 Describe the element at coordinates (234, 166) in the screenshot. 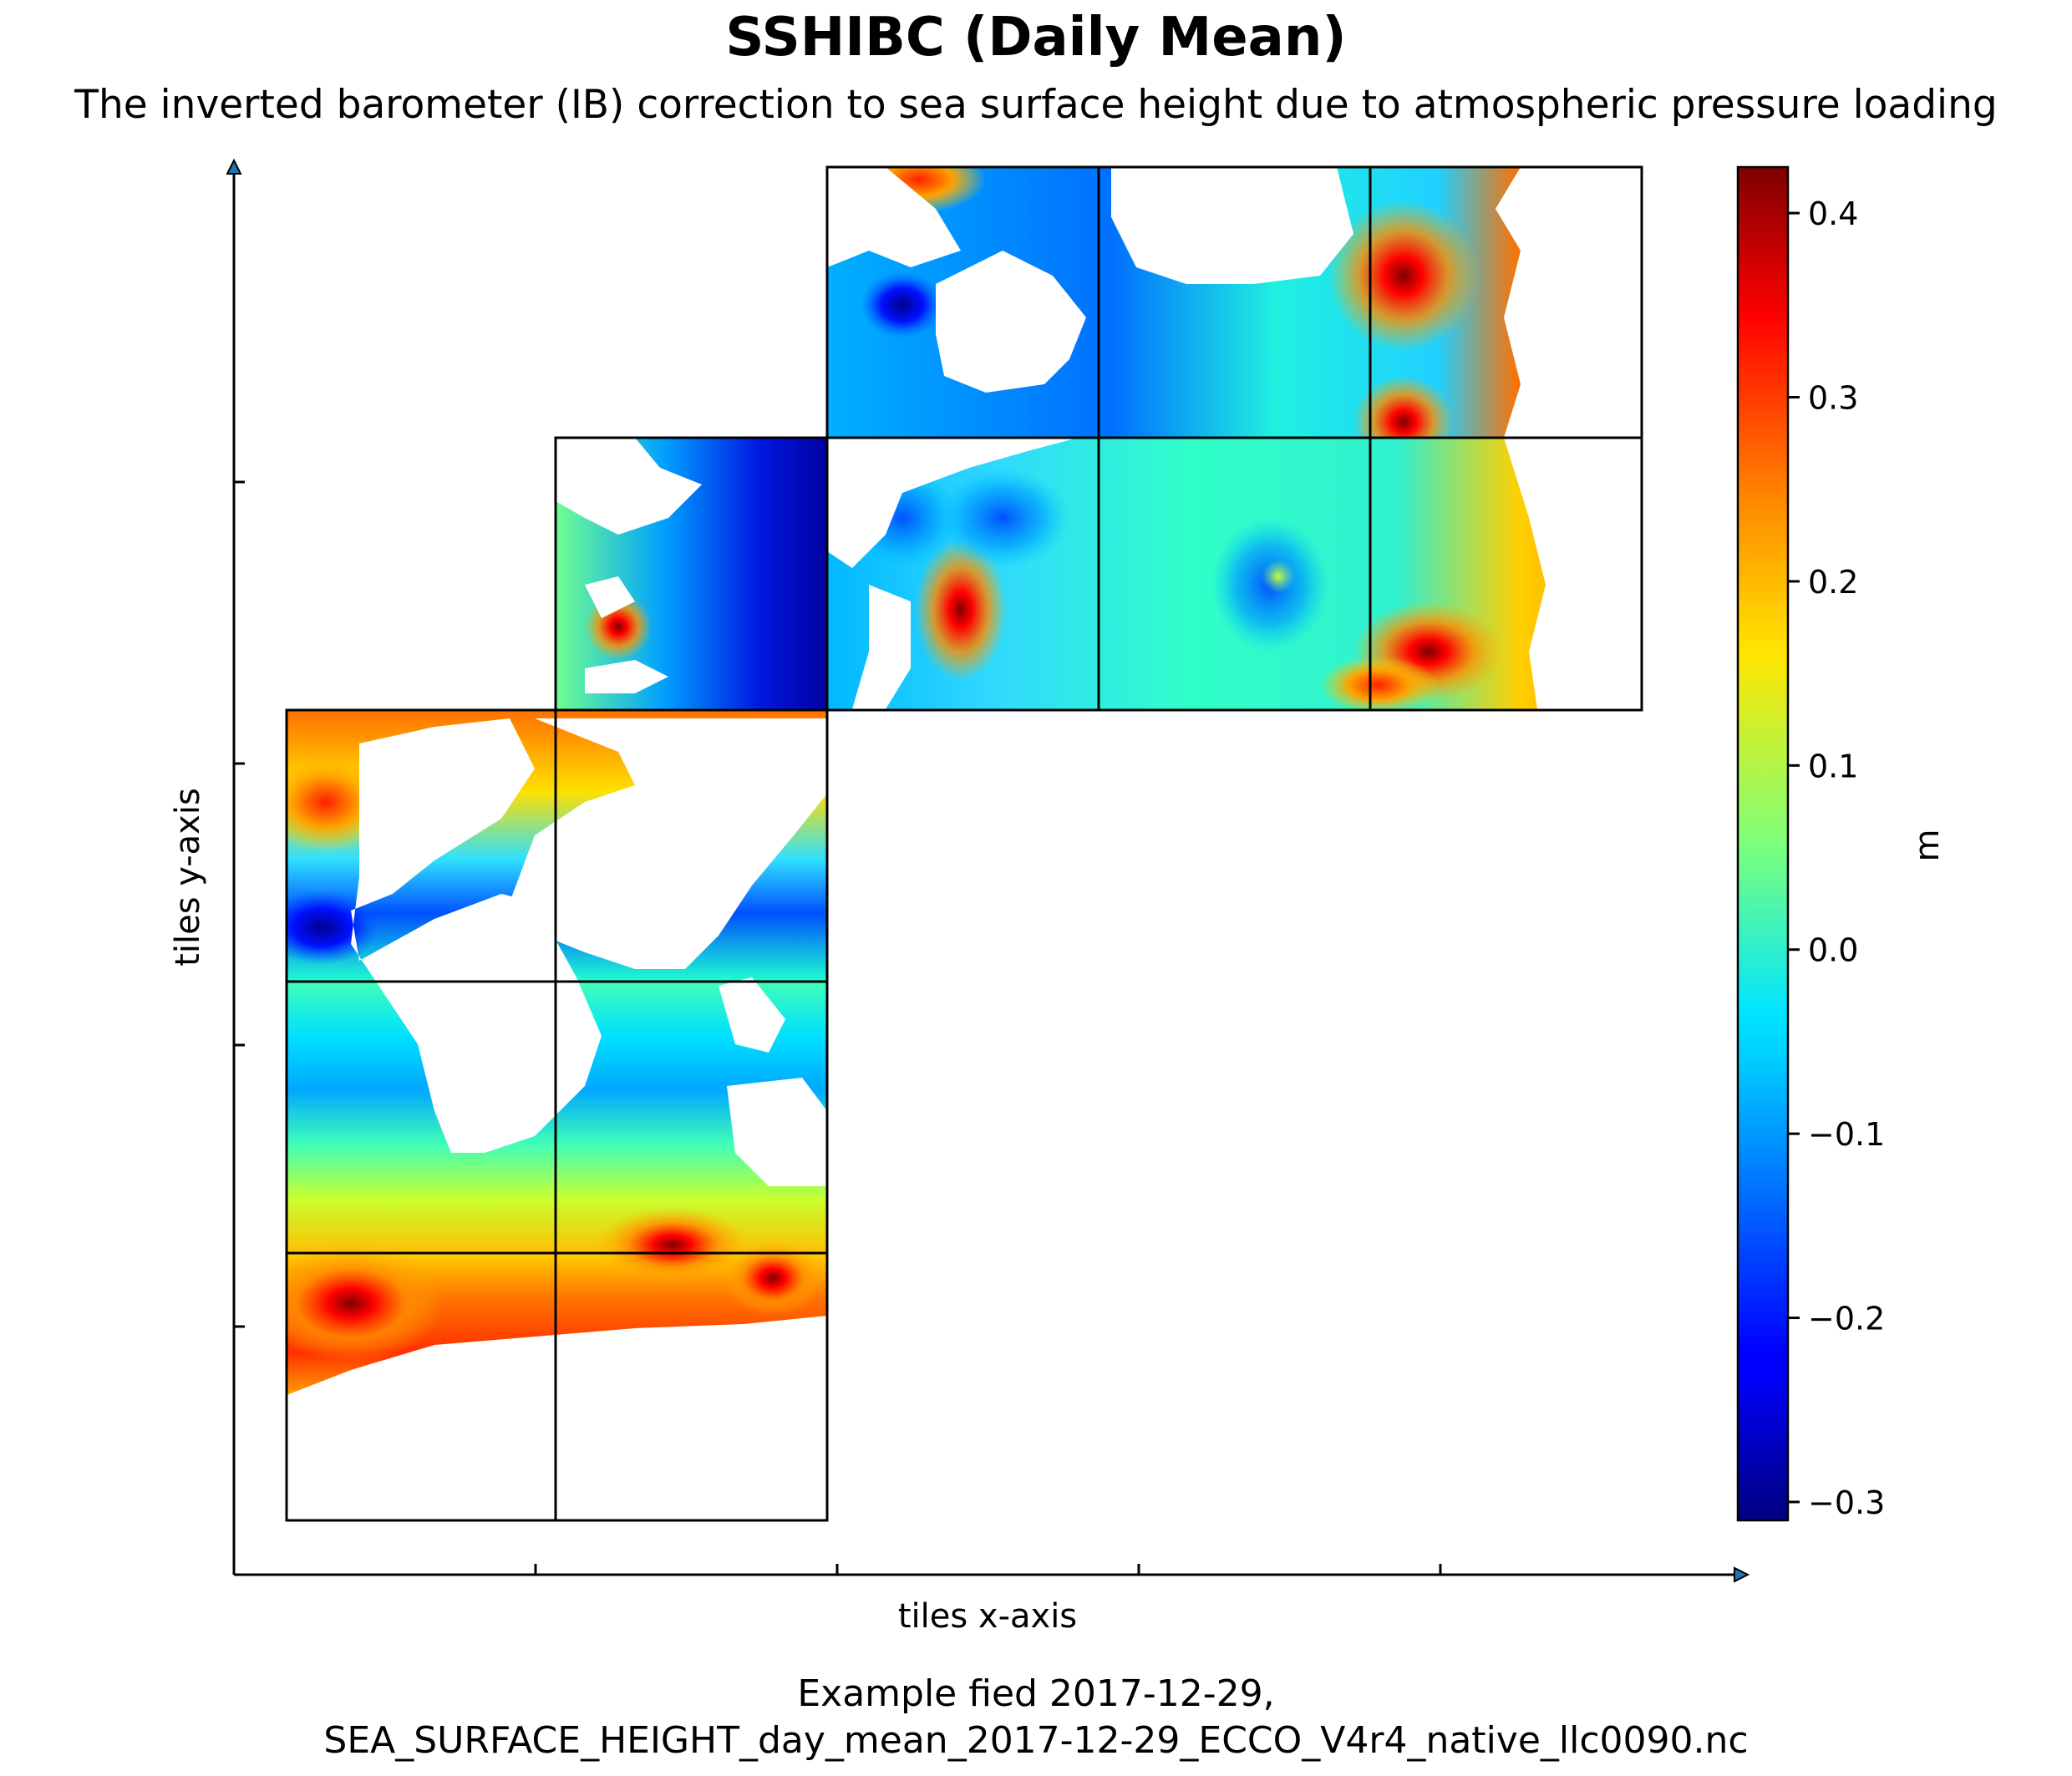

I see `y-axis-arrow` at that location.